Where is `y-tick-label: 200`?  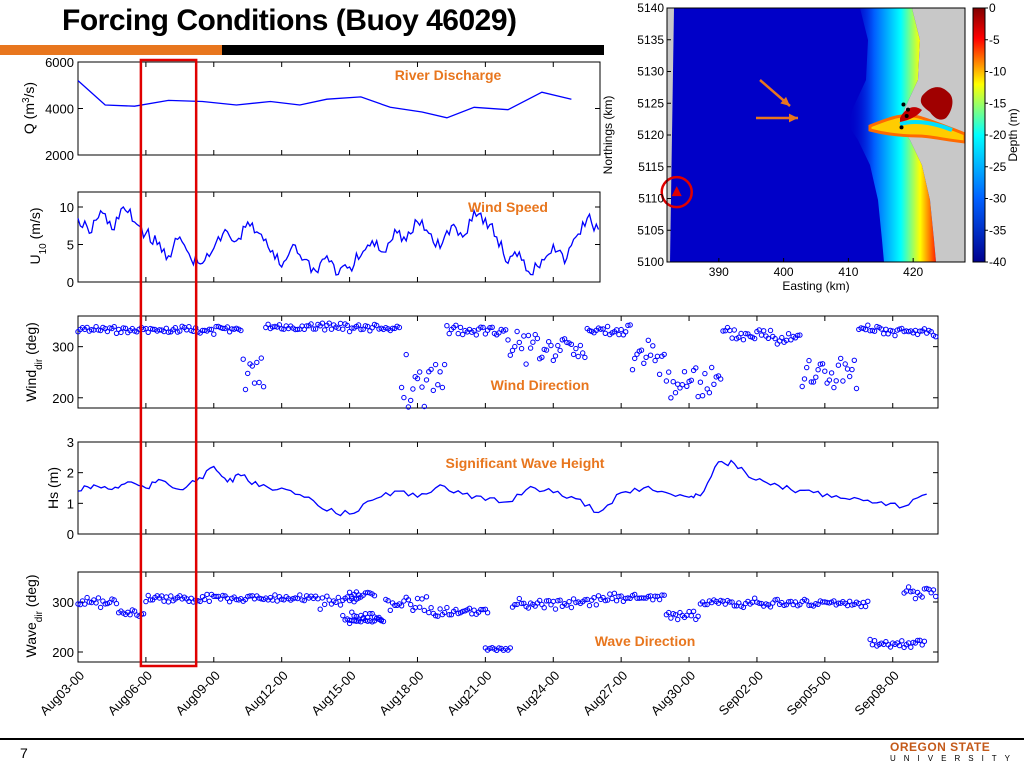 y-tick-label: 200 is located at coordinates (63, 398).